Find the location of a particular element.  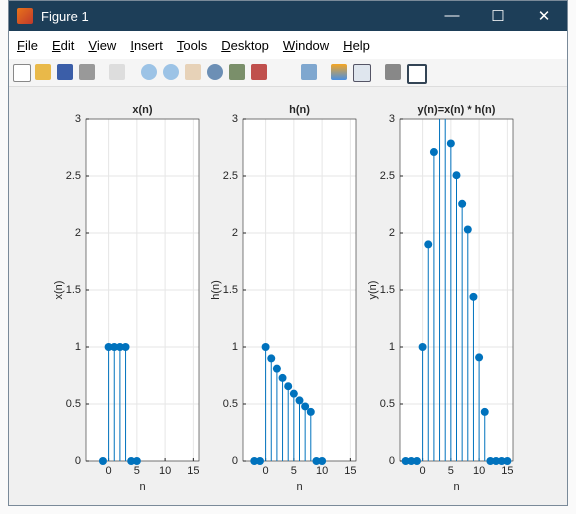

title-bar: Figure 1 — ☐ ✕ is located at coordinates (288, 16).